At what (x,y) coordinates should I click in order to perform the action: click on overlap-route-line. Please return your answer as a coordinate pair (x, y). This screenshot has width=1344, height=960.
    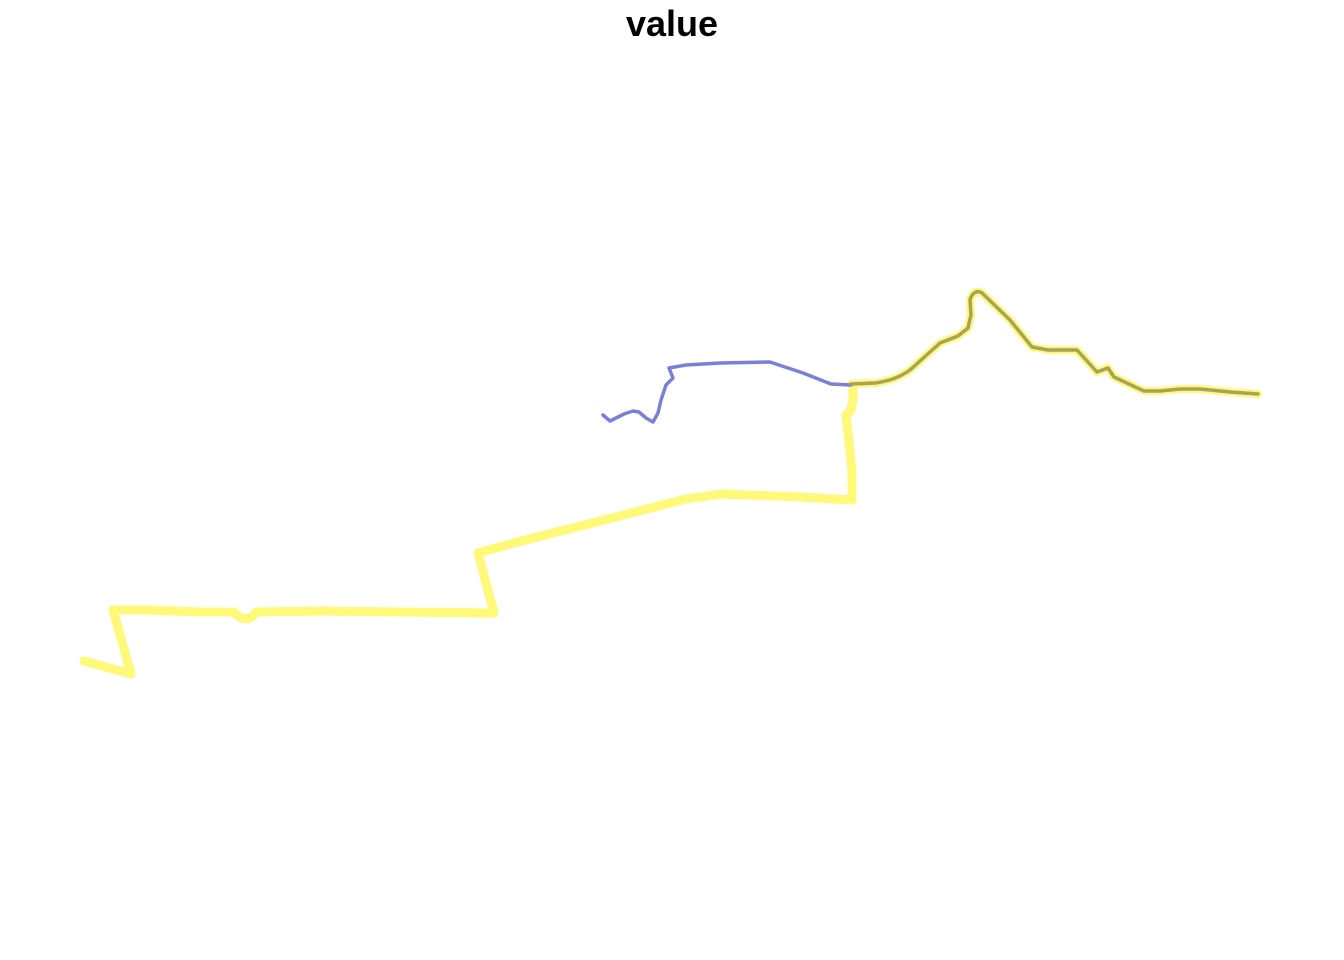
    Looking at the image, I should click on (1054, 342).